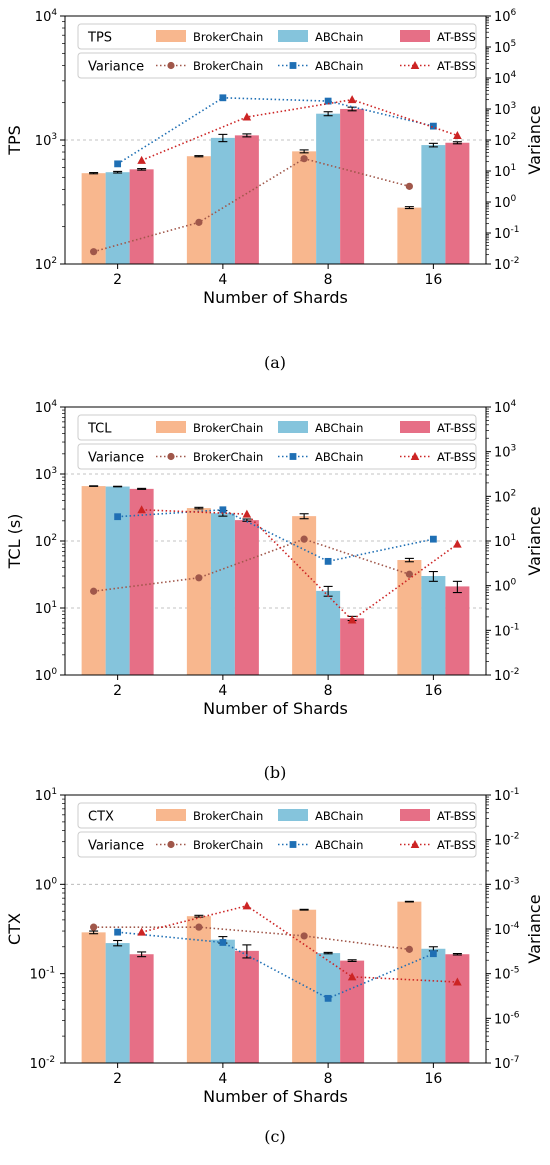  I want to click on legend-bar: TPS BrokerChain ABChain AT-BSS, so click(277, 36).